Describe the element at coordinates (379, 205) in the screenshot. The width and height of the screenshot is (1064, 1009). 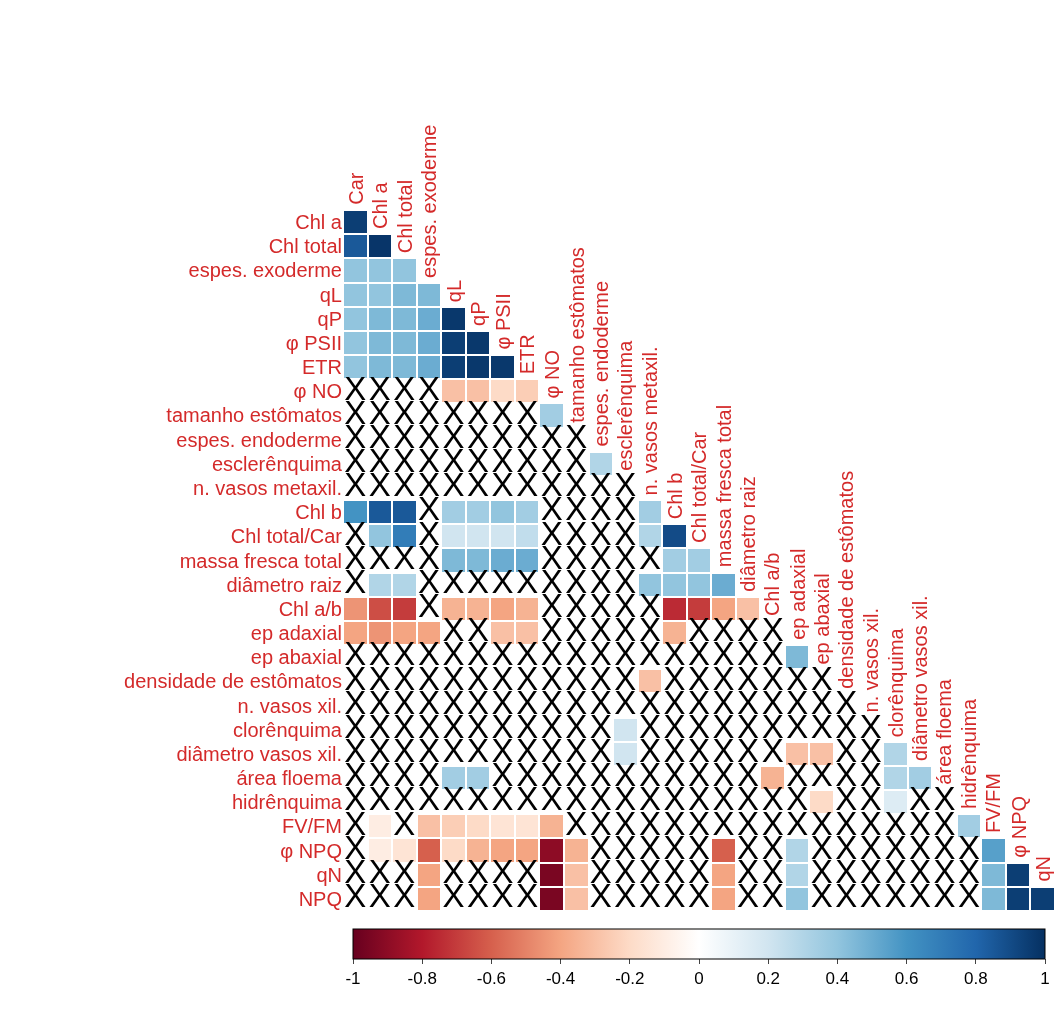
I see `x-tick-label: Chl a` at that location.